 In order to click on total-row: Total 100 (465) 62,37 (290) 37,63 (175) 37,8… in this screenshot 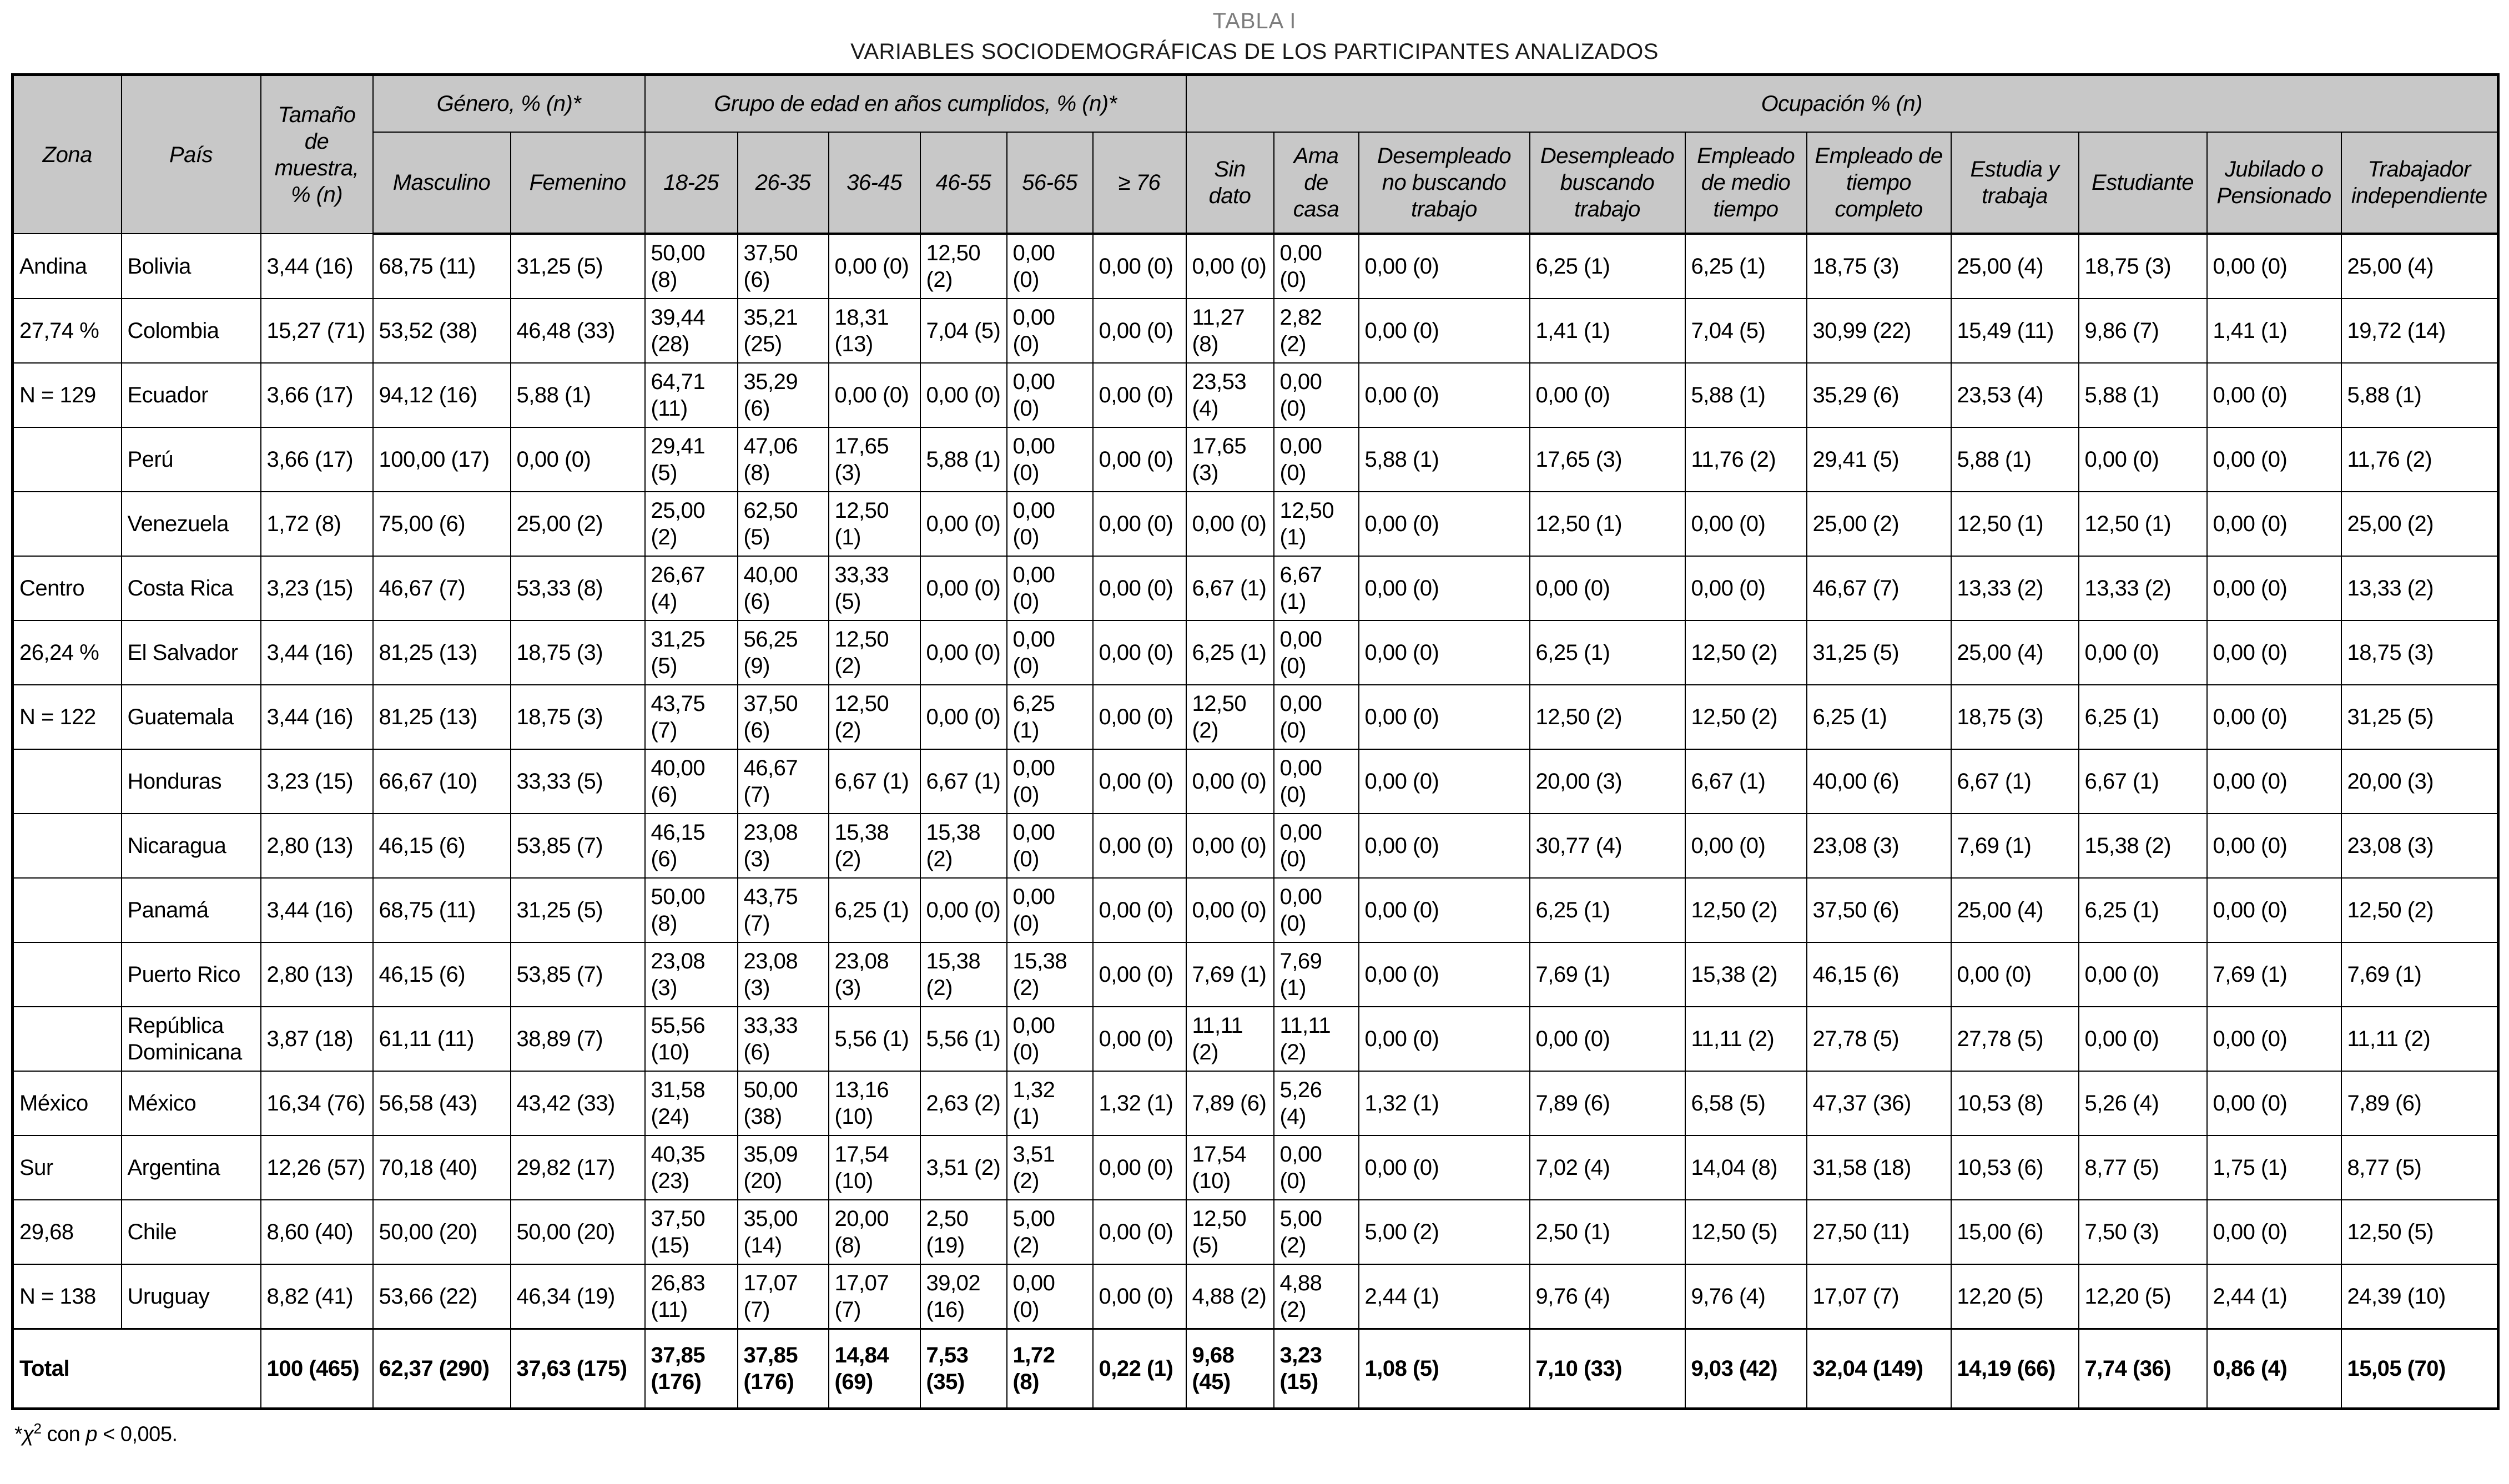, I will do `click(1255, 1369)`.